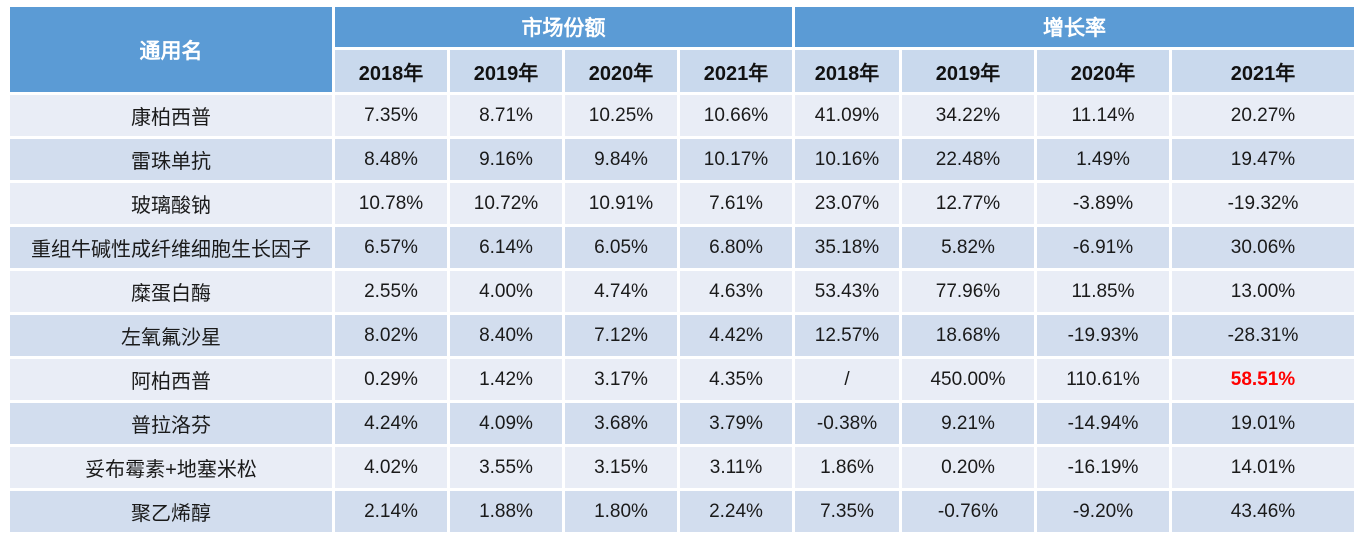  Describe the element at coordinates (391, 291) in the screenshot. I see `market-share-cell: 2.55%` at that location.